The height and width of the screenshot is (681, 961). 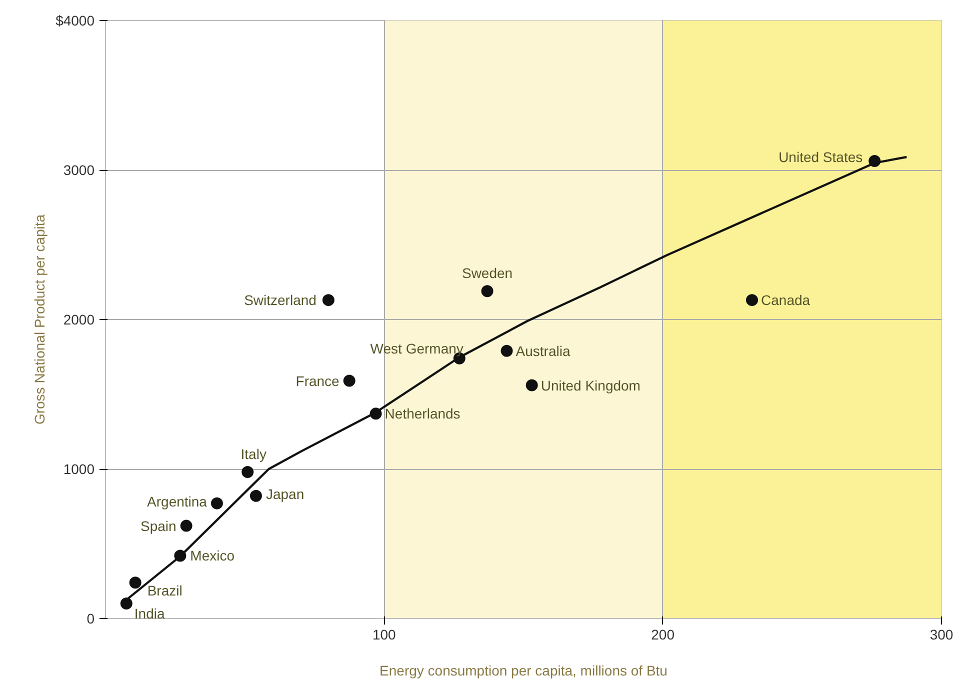 What do you see at coordinates (164, 590) in the screenshot?
I see `annotation: Brazil` at bounding box center [164, 590].